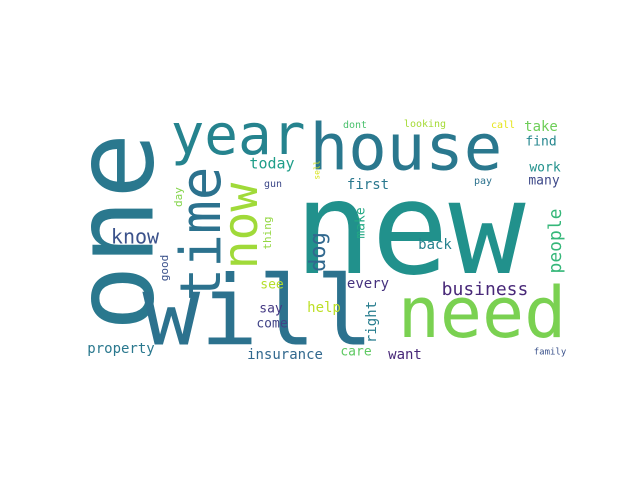 The height and width of the screenshot is (480, 640). I want to click on word-dont: dont, so click(355, 125).